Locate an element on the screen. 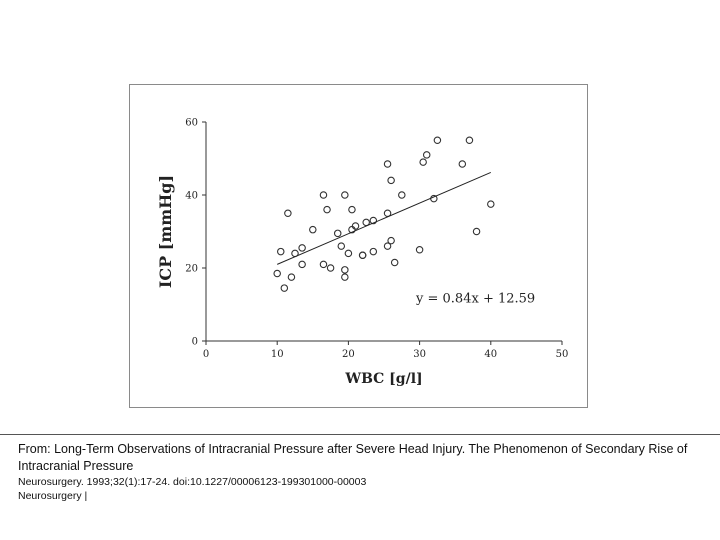 The height and width of the screenshot is (540, 720). x-axis-label: WBC [g/l] is located at coordinates (383, 379).